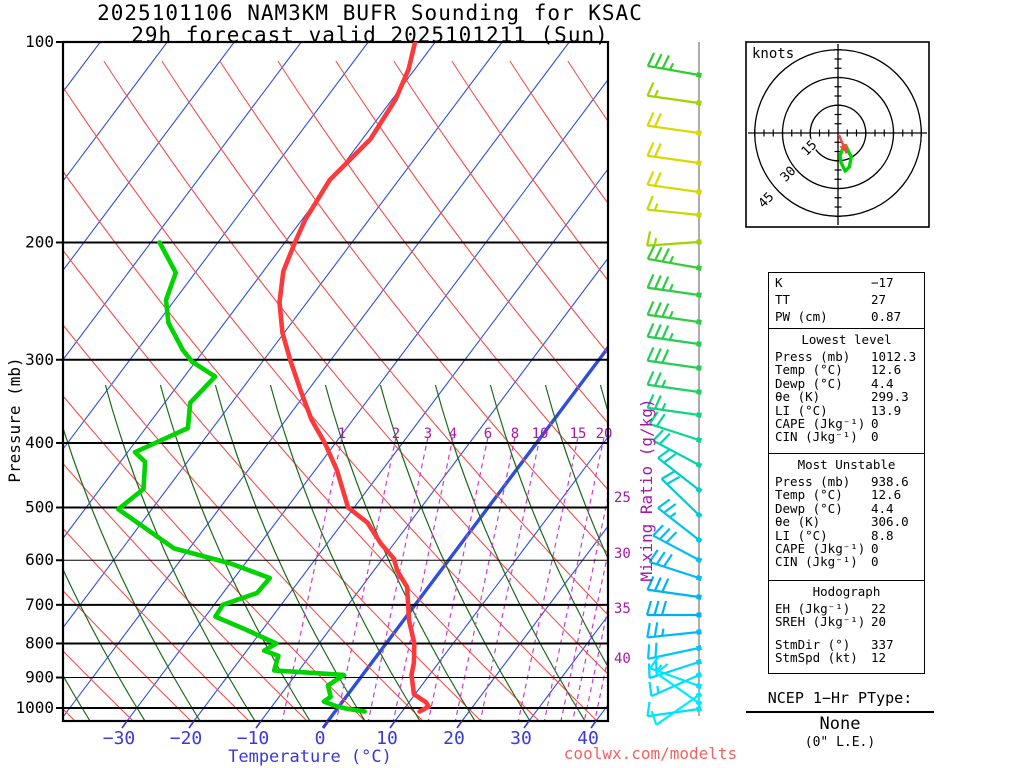 The image size is (1024, 768). I want to click on mixing-ratio-value-label: 15, so click(578, 434).